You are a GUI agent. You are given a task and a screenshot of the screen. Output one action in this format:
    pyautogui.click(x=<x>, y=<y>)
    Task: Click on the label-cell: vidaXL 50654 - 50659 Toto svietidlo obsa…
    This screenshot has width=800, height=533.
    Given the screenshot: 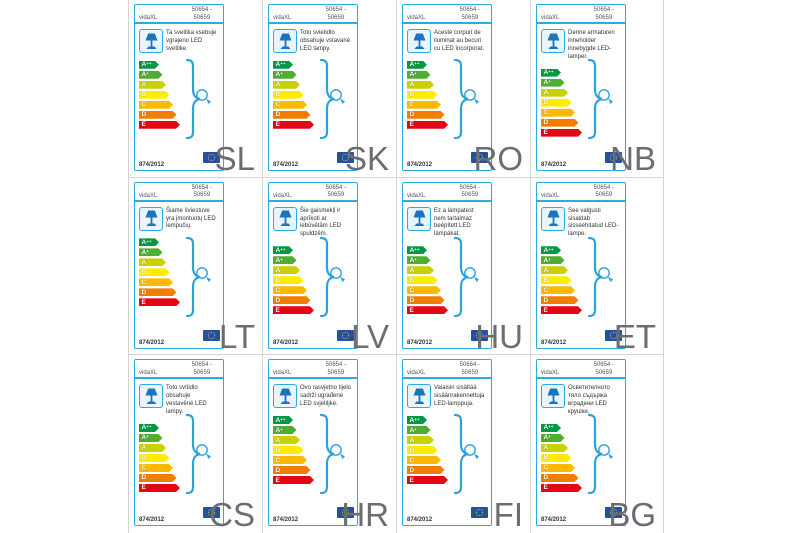 What is the action you would take?
    pyautogui.click(x=329, y=89)
    